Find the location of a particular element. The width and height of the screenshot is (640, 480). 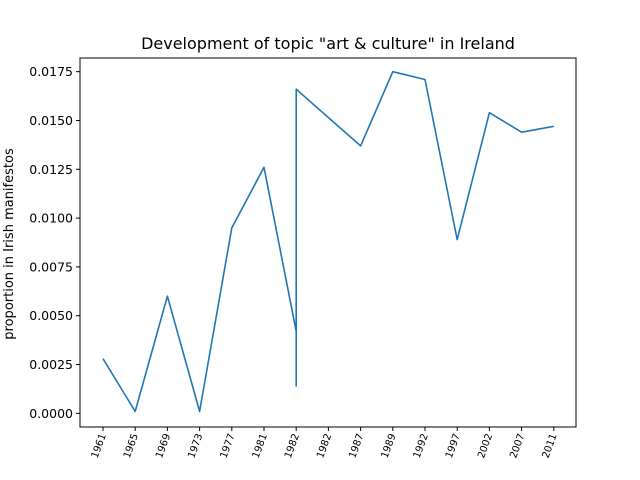

x-tick-label: 1989 is located at coordinates (389, 446).